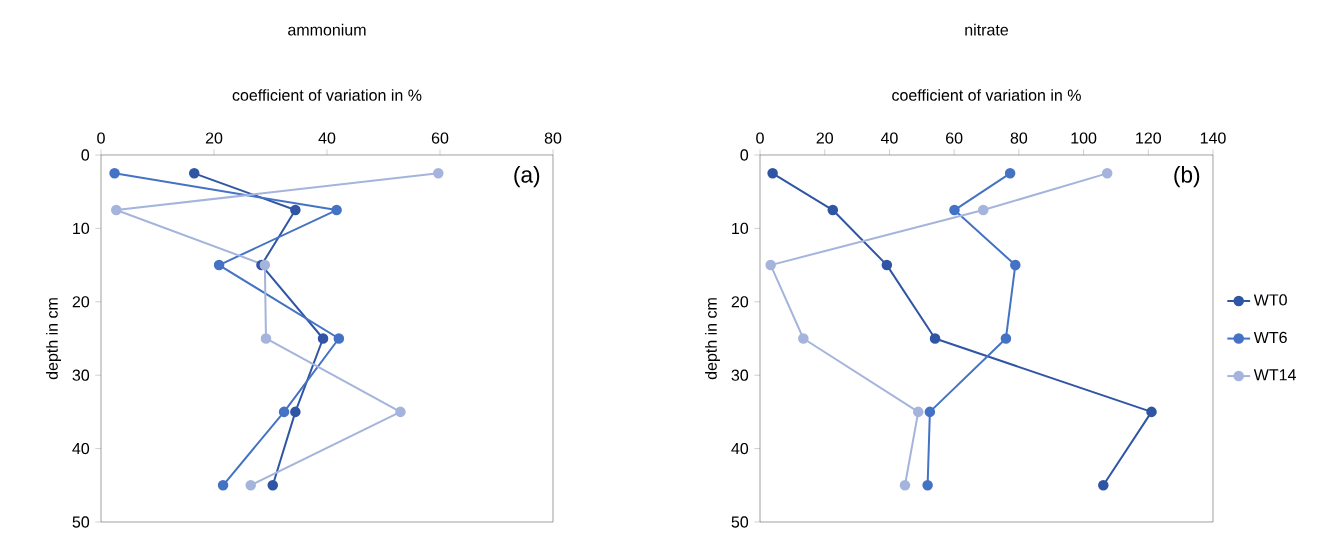 This screenshot has width=1339, height=534. Describe the element at coordinates (987, 29) in the screenshot. I see `chart-title: nitrate` at that location.